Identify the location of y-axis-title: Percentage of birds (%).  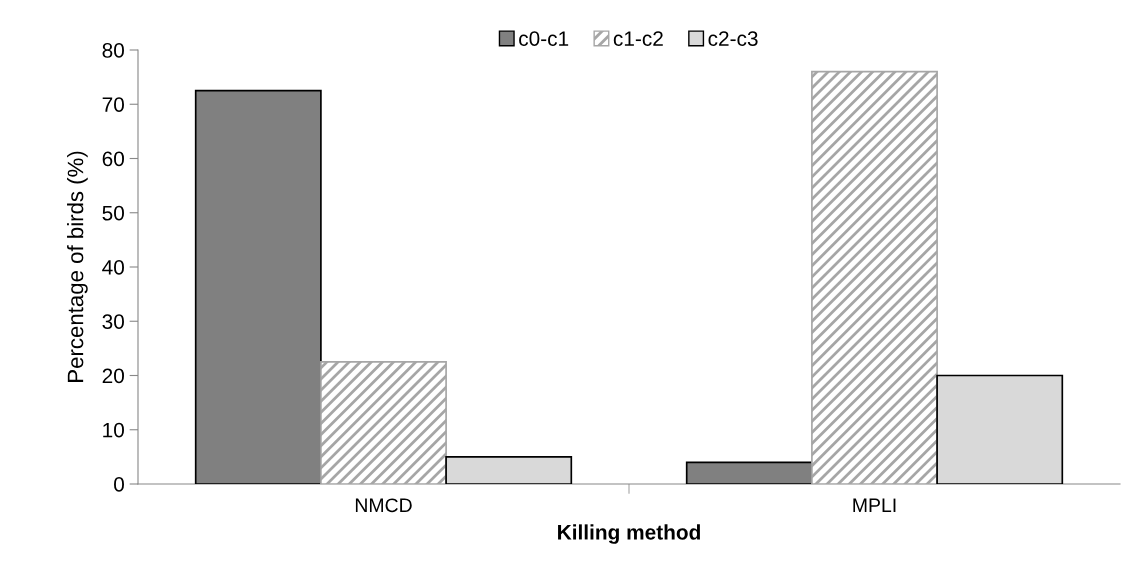
(77, 266).